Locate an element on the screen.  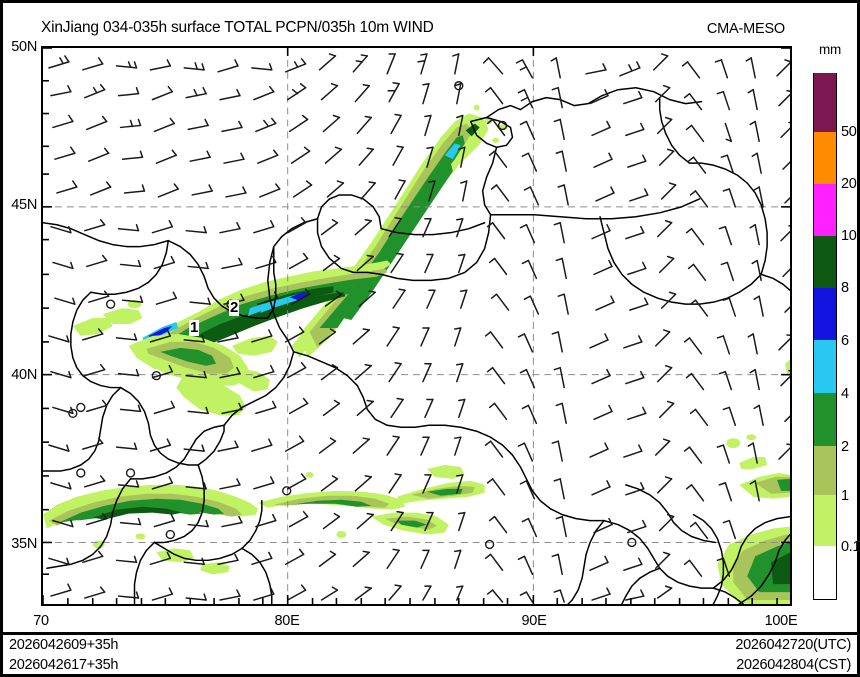
y-axis-label-35n: 35N is located at coordinates (24, 544).